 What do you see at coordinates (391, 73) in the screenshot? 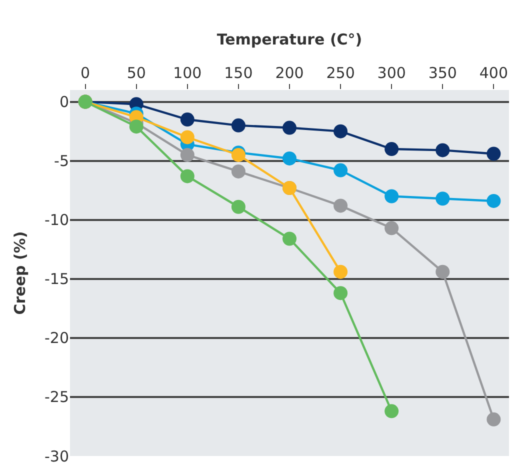
I see `x-tick-label: 300` at bounding box center [391, 73].